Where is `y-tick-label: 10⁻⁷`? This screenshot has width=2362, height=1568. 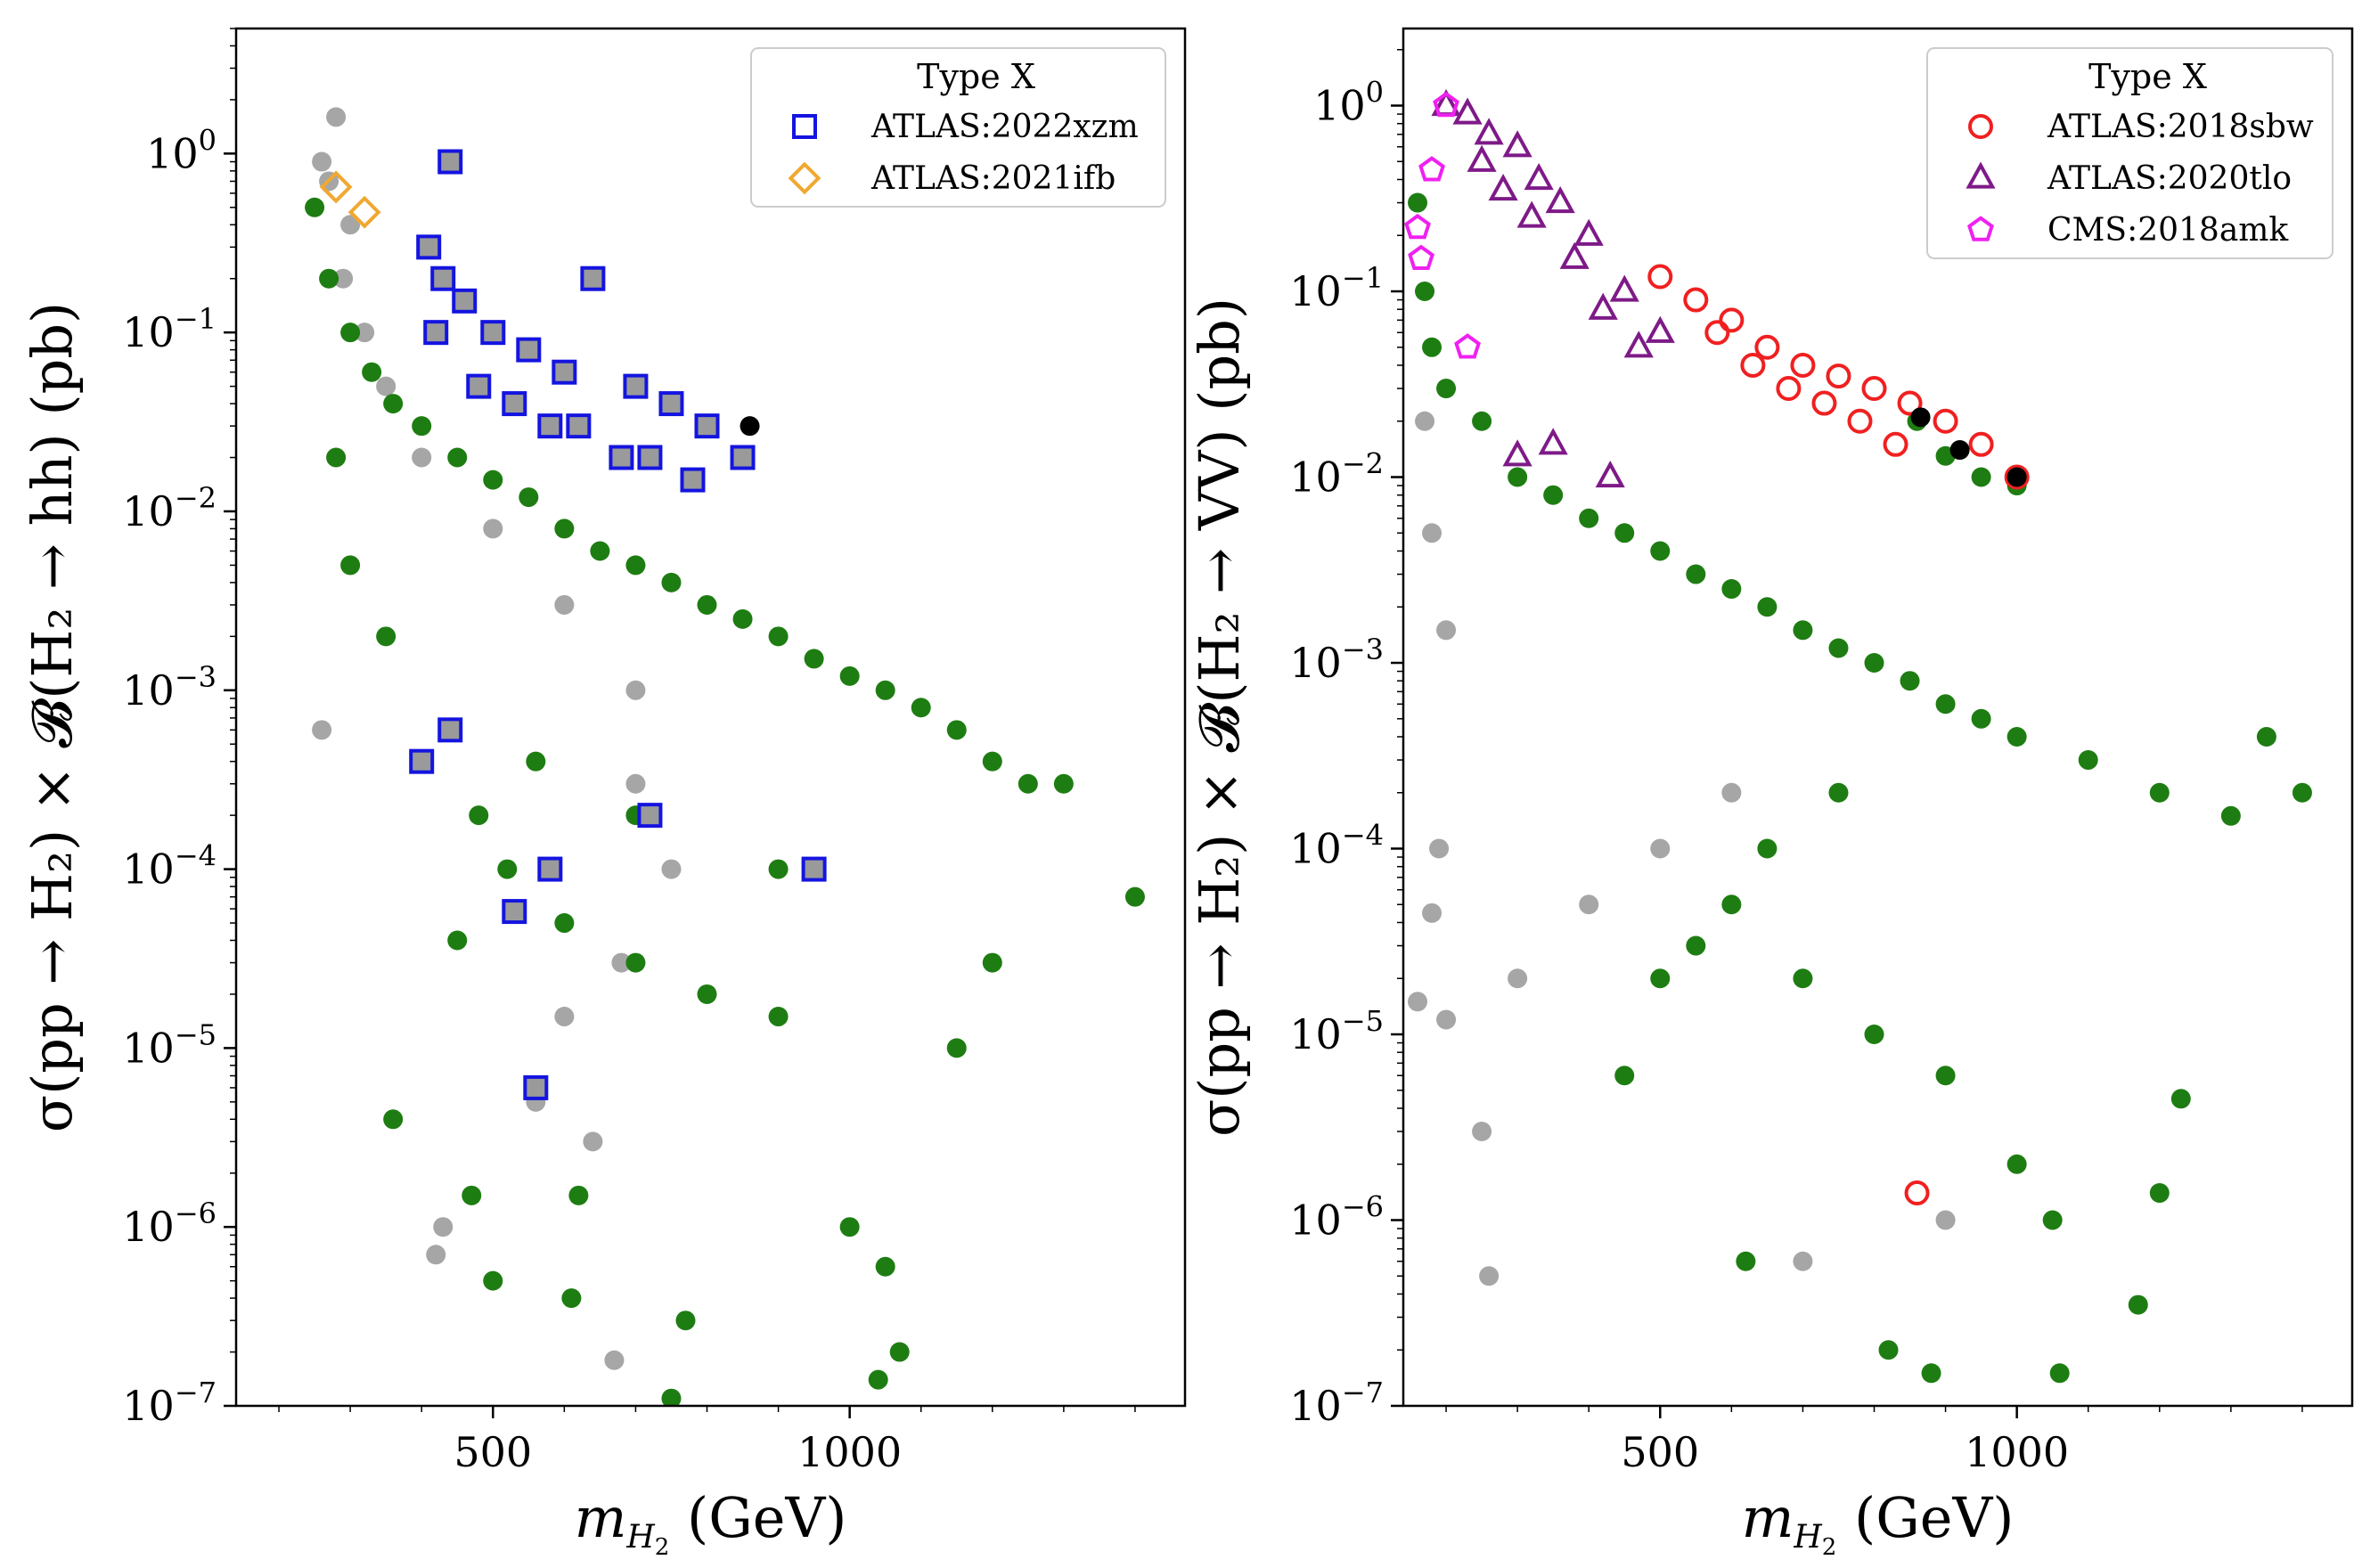 y-tick-label: 10⁻⁷ is located at coordinates (1337, 1403).